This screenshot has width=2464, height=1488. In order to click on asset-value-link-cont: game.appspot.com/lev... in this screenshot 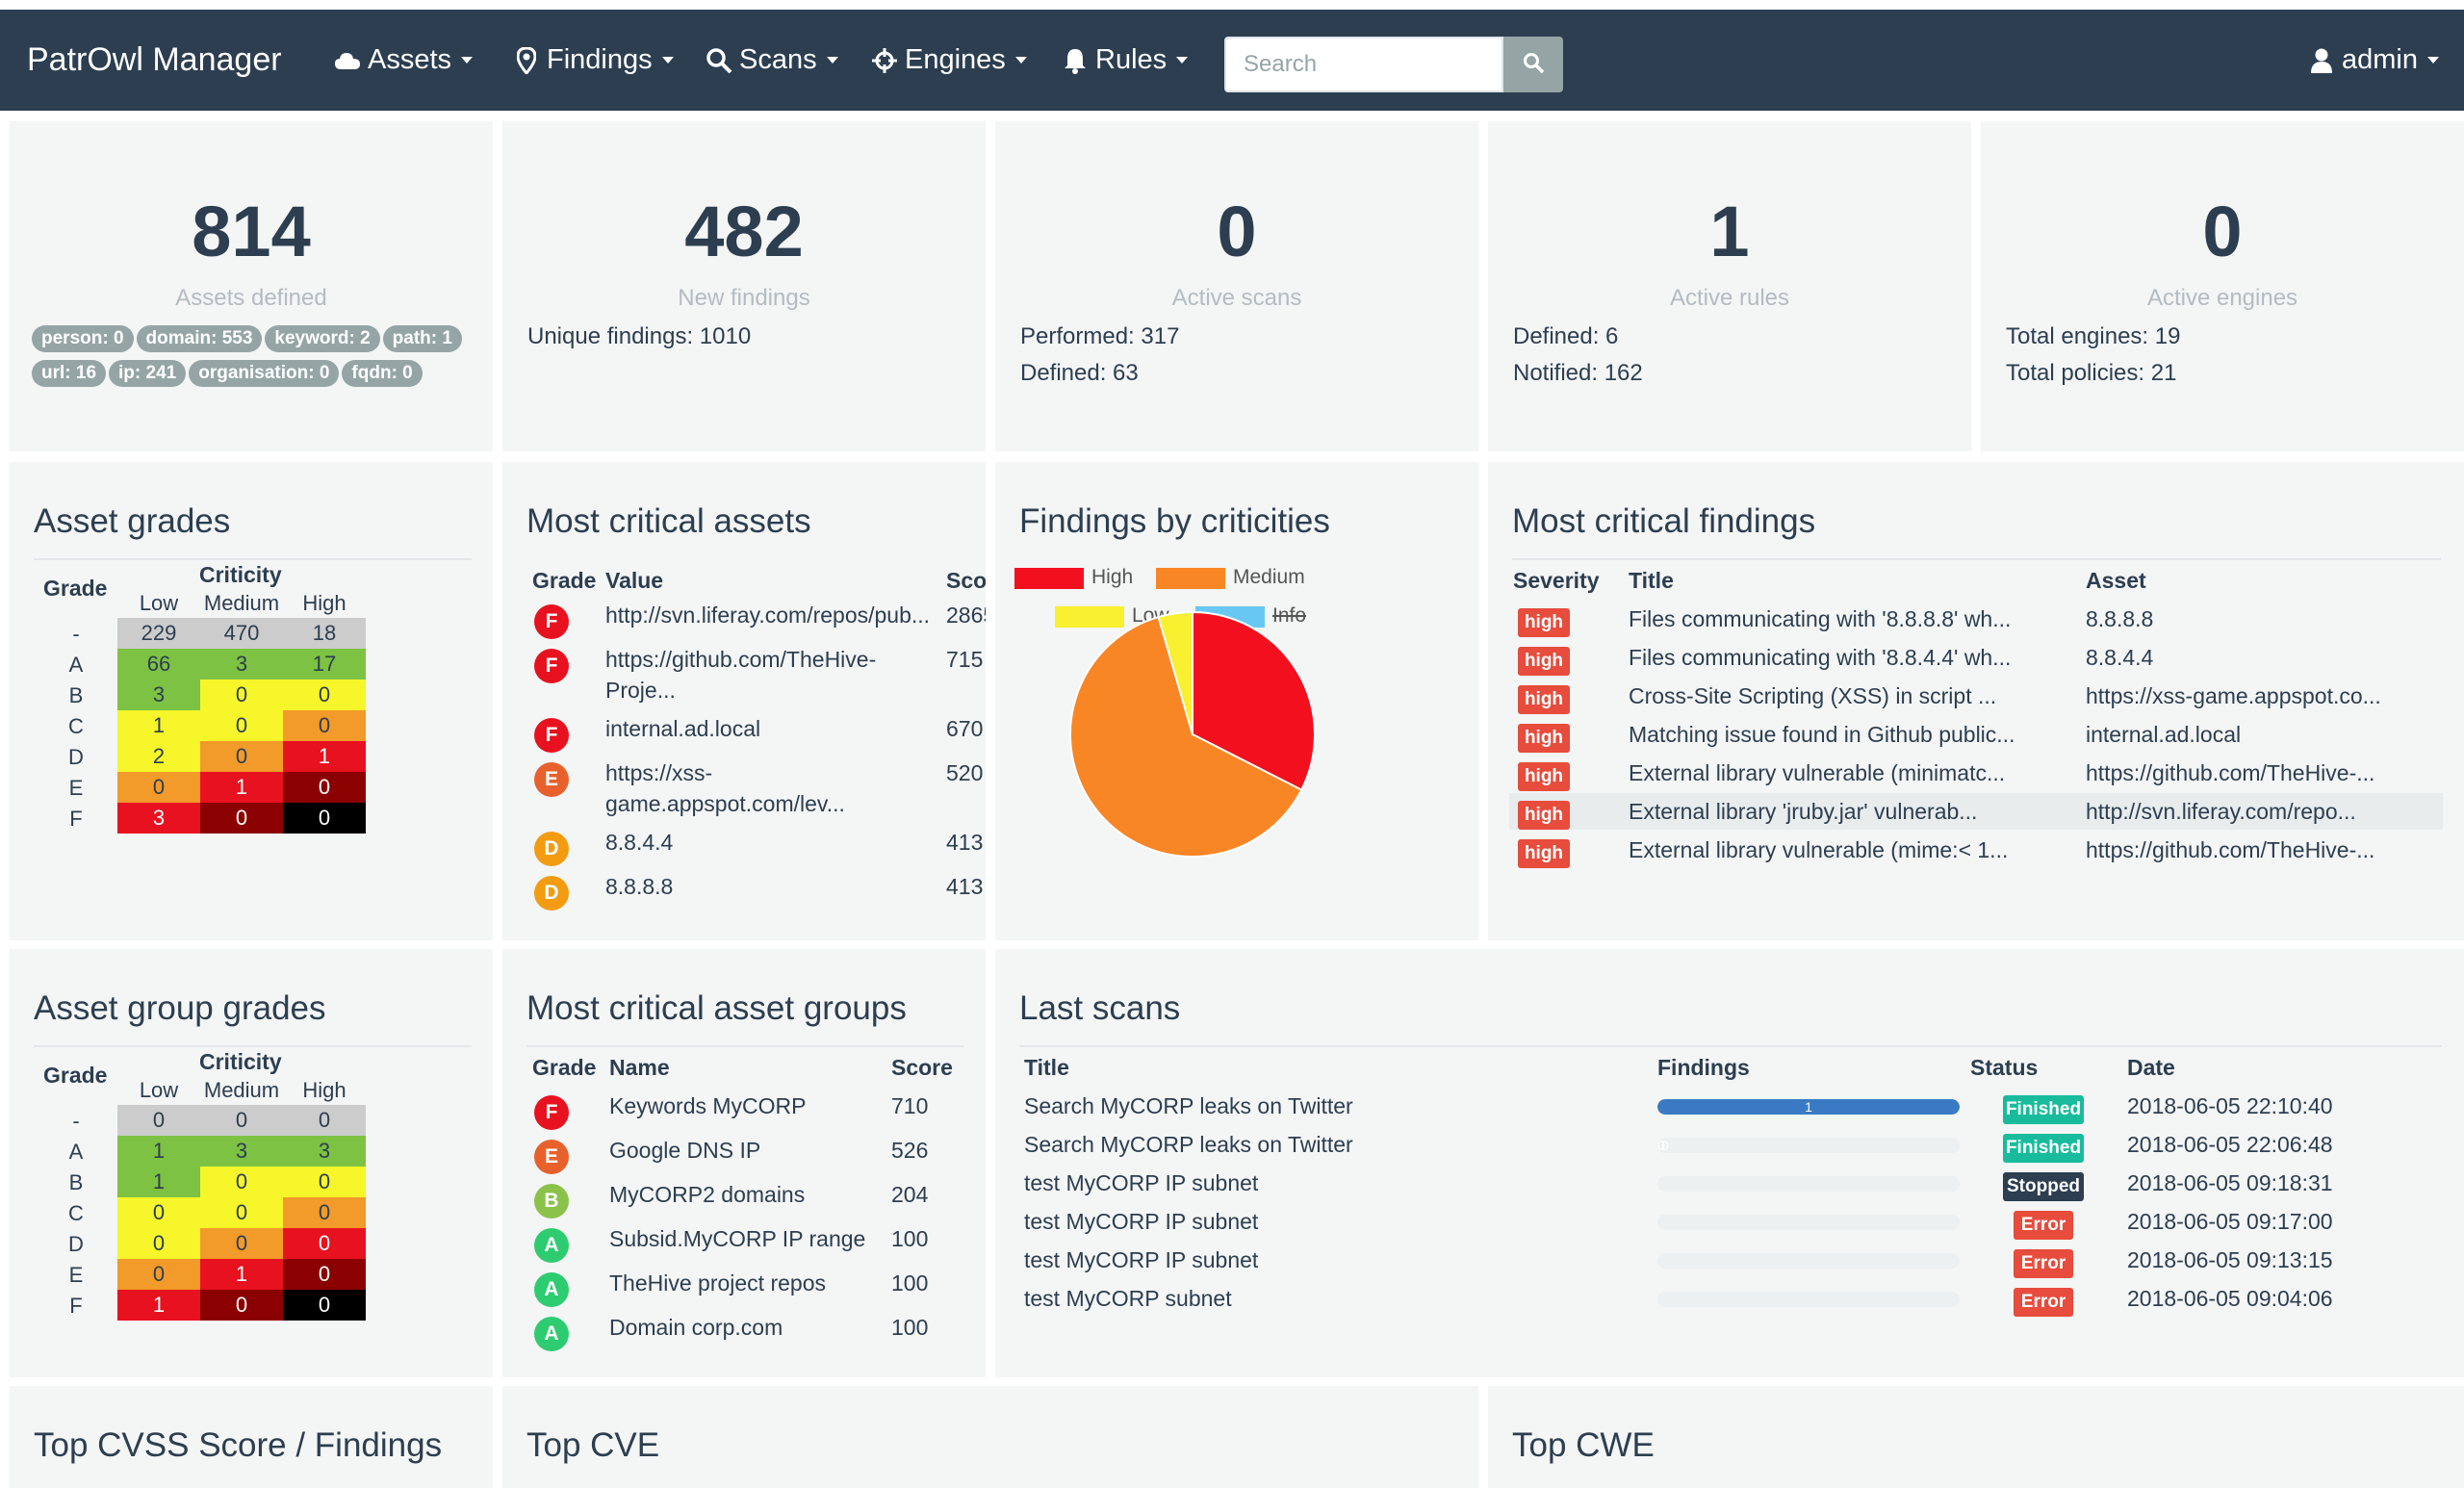, I will do `click(725, 804)`.